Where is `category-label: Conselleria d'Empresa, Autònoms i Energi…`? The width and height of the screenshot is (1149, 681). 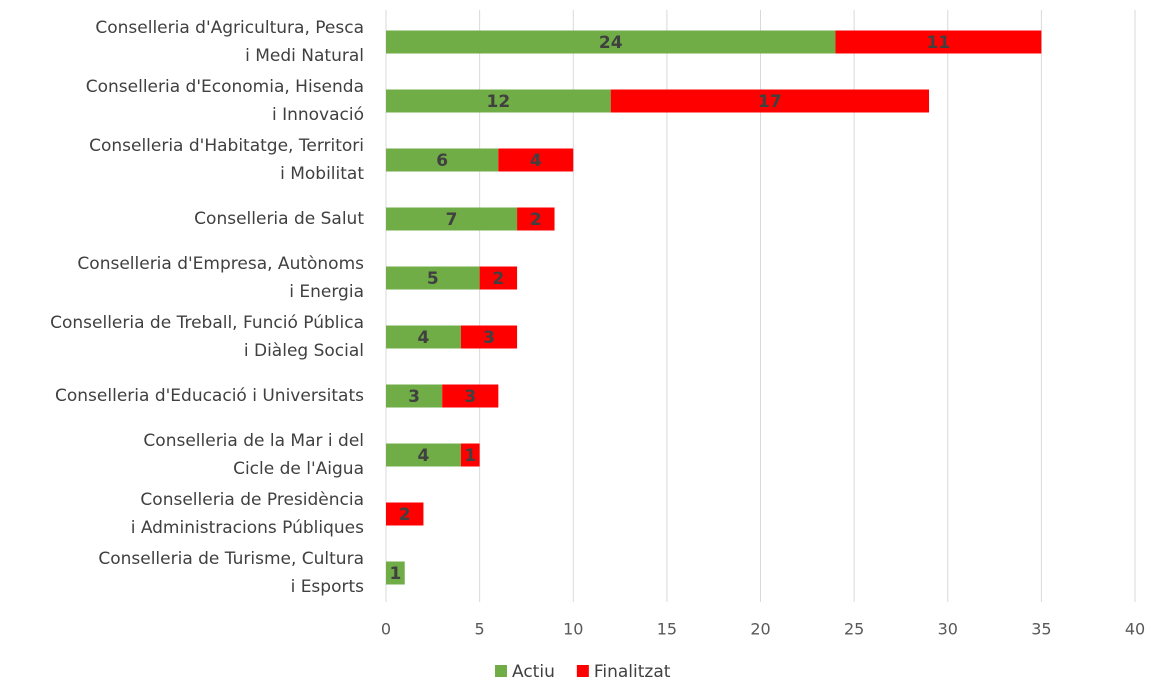 category-label: Conselleria d'Empresa, Autònoms i Energi… is located at coordinates (220, 278).